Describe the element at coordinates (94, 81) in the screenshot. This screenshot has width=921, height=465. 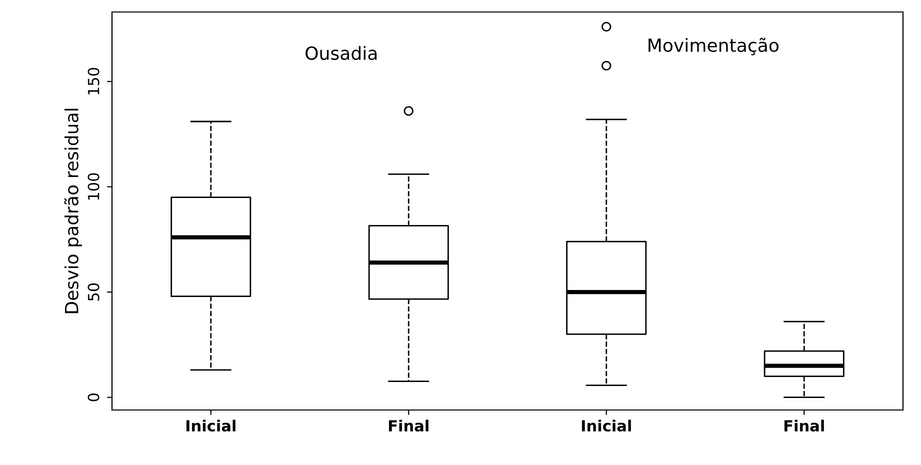
I see `y-tick-label: 150` at that location.